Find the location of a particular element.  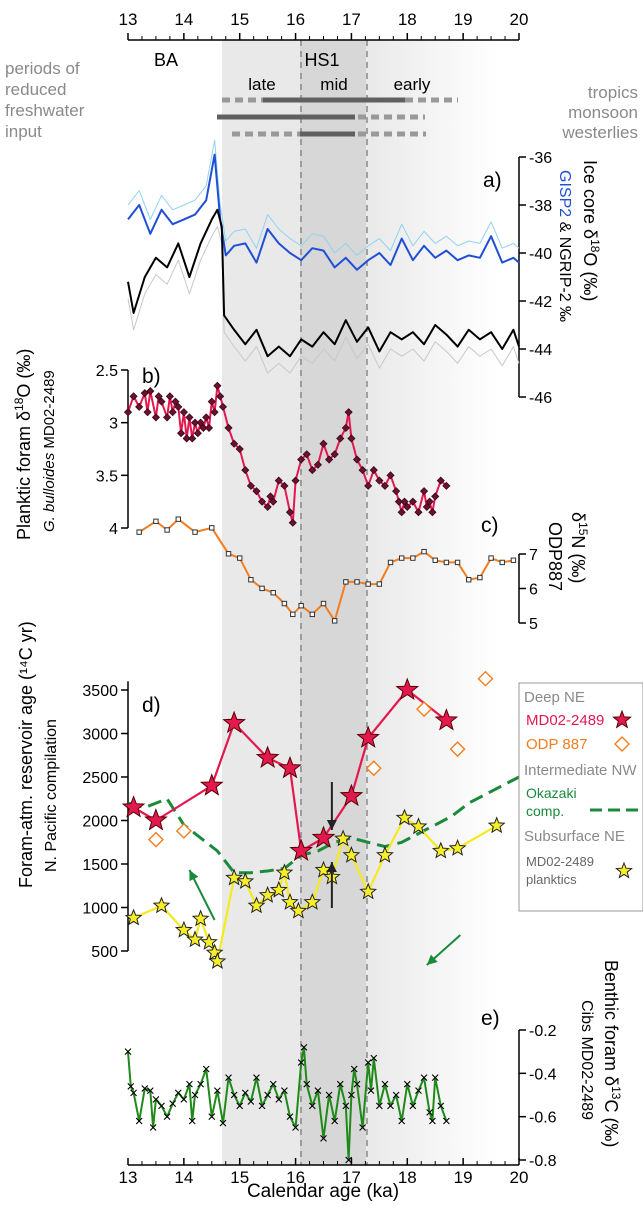

right-note-monsoon: monsoon is located at coordinates (603, 112).